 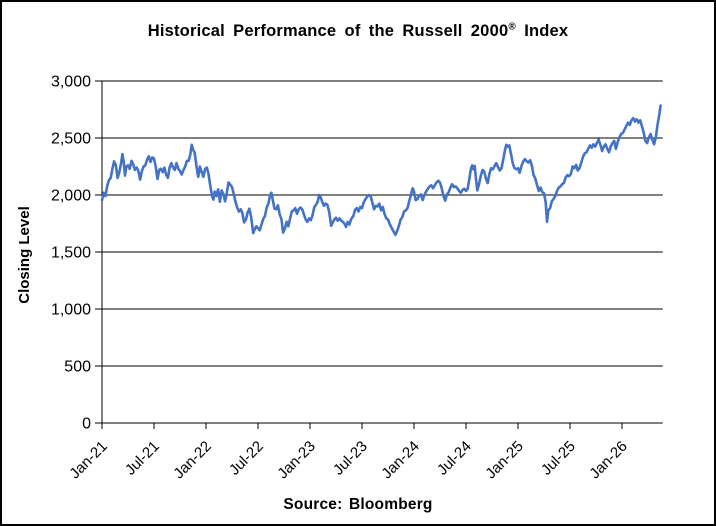 I want to click on x-tick-label: Jan-21, so click(x=88, y=460).